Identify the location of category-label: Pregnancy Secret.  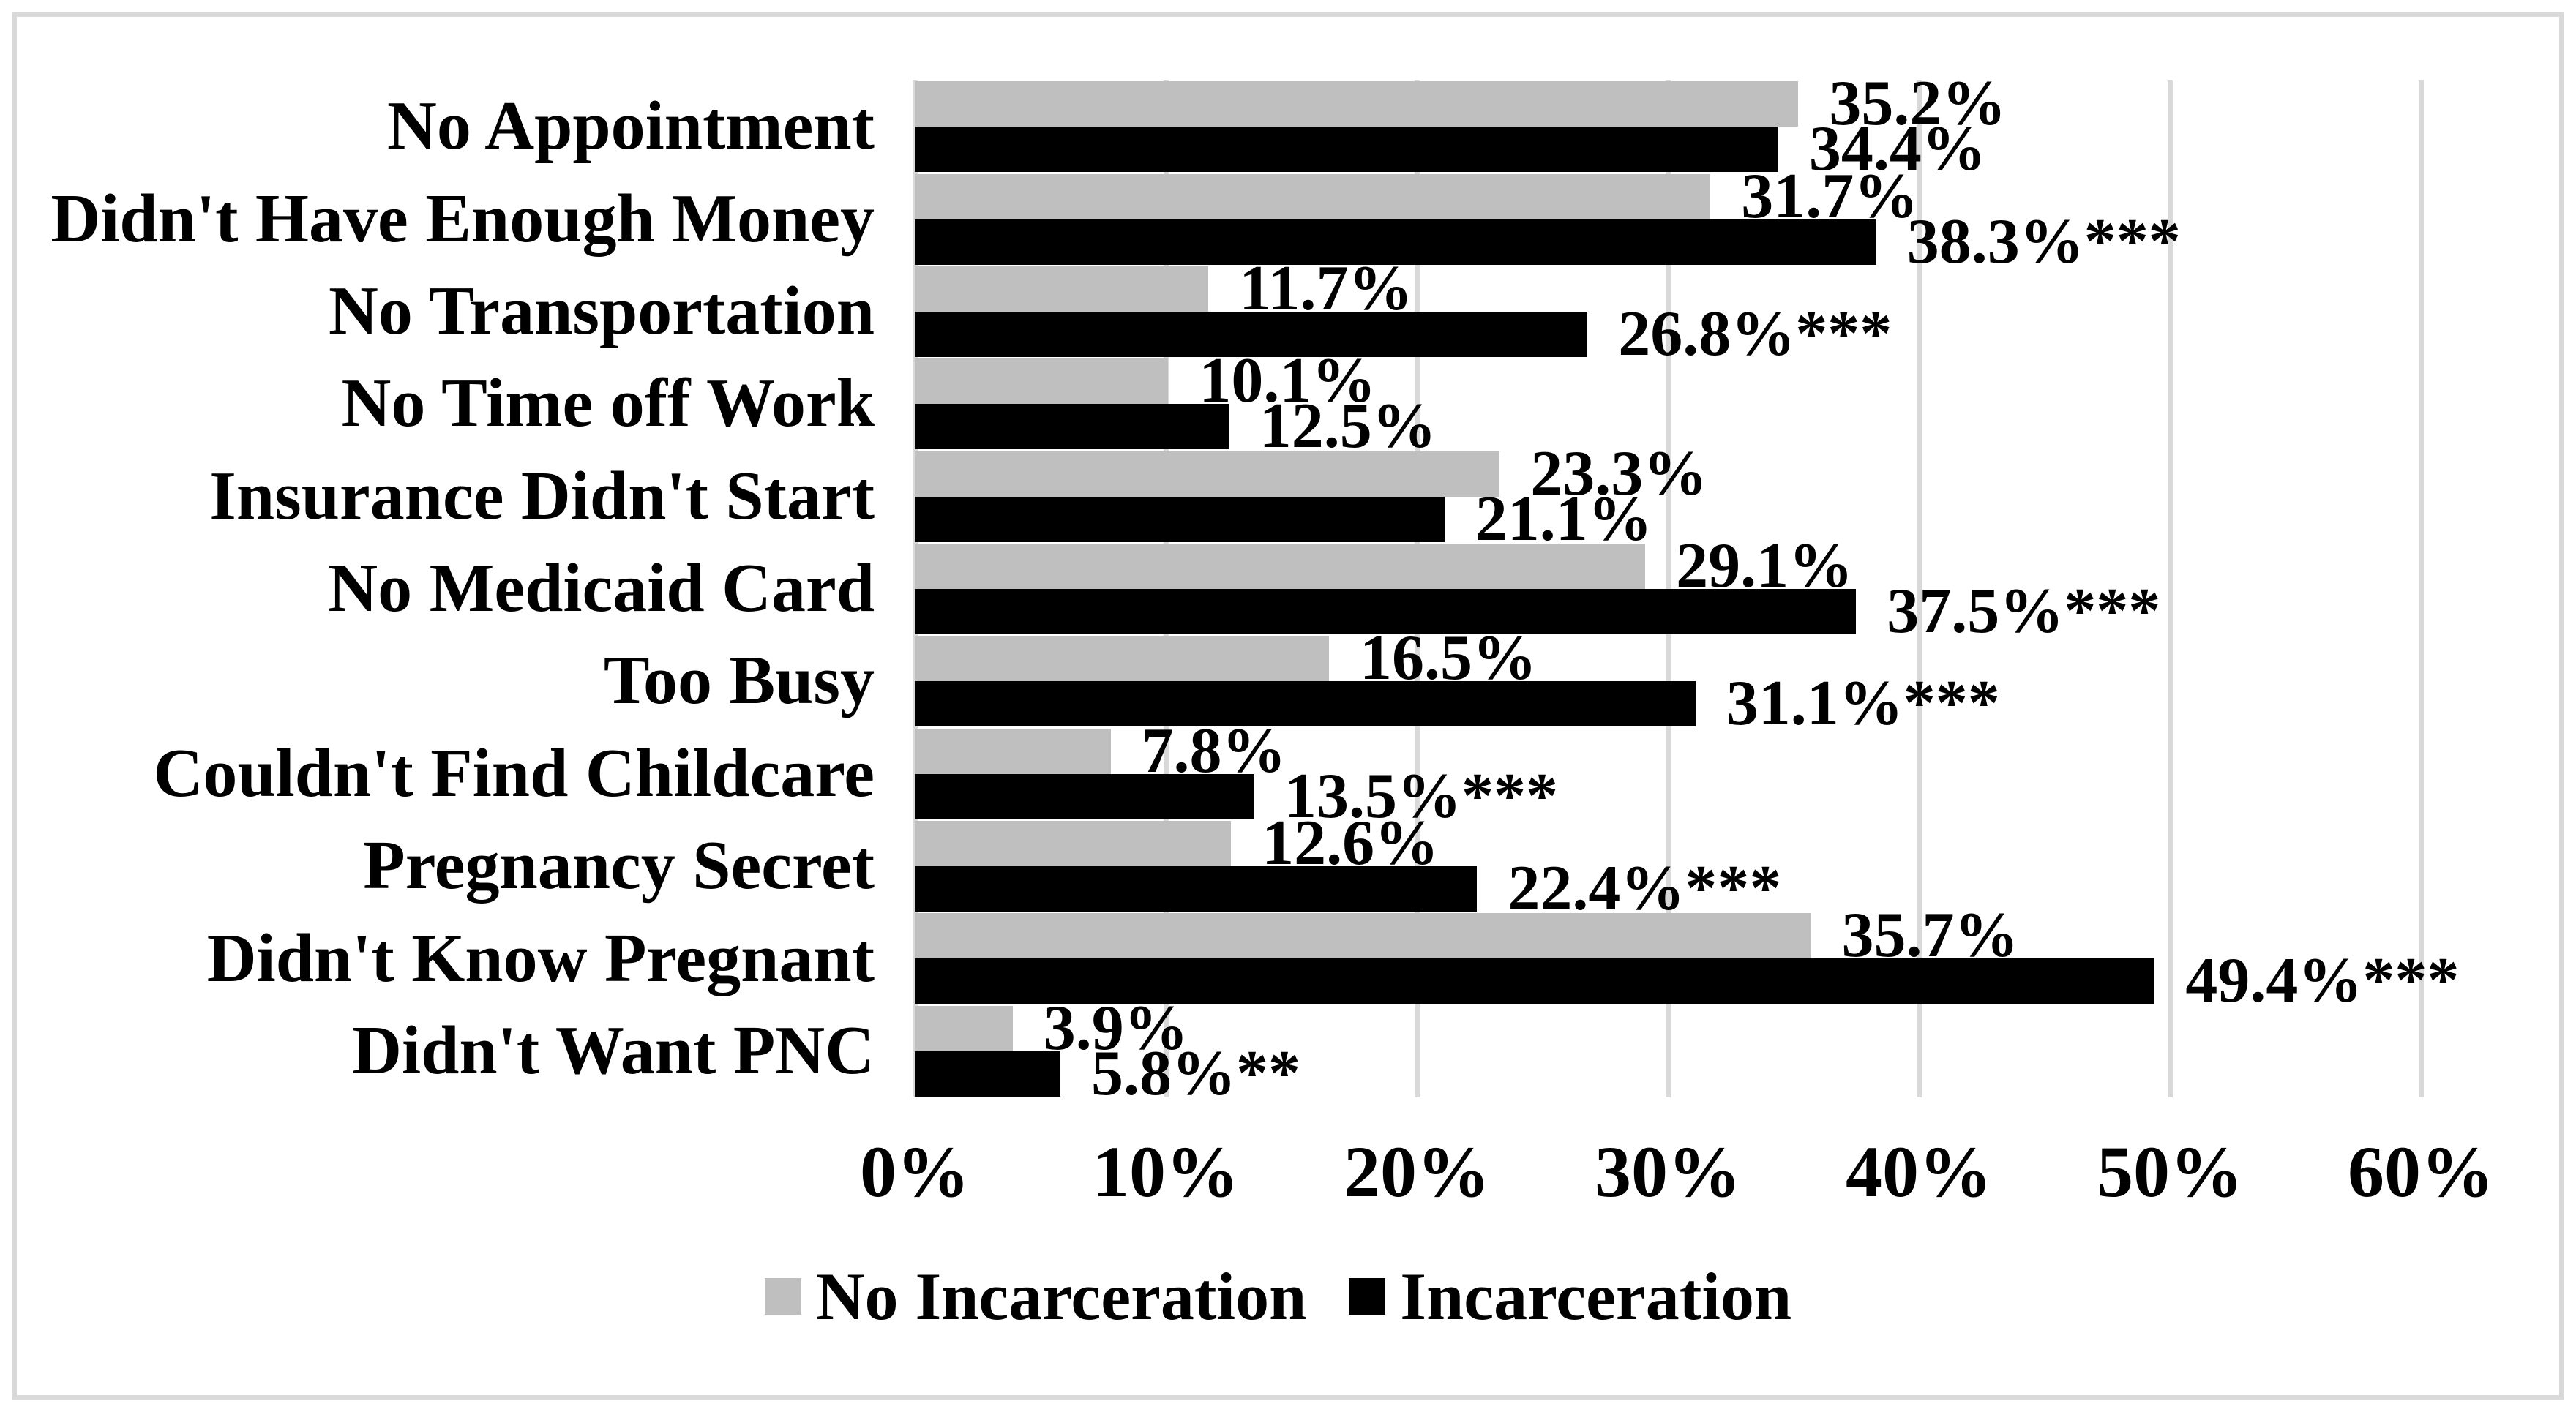
(619, 865).